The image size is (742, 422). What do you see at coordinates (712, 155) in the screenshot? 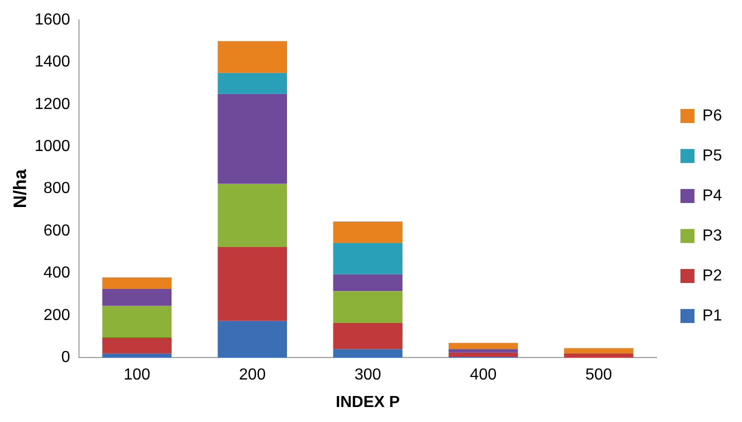
I see `legend-label: P5` at bounding box center [712, 155].